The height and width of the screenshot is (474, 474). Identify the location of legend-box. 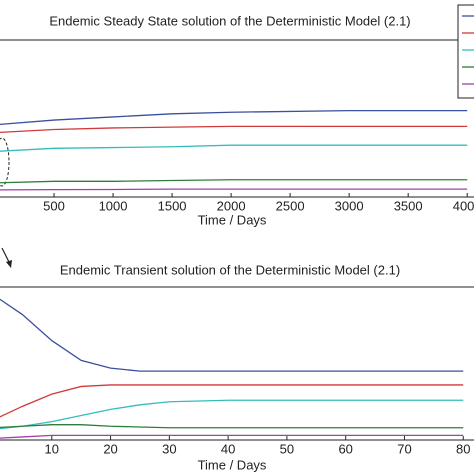
(465, 51).